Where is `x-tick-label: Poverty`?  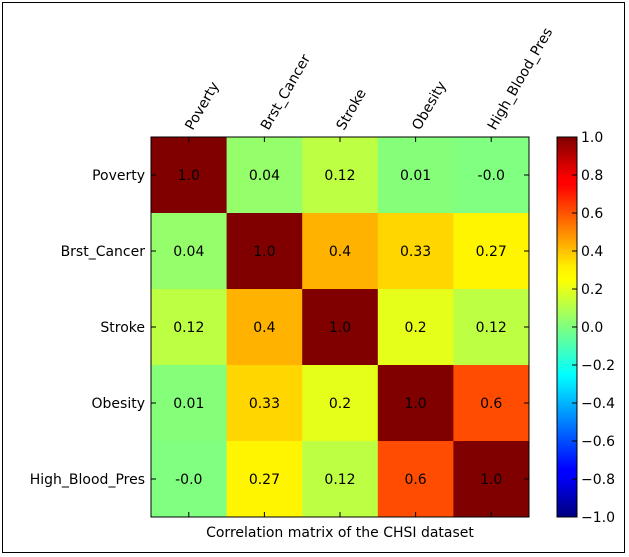
x-tick-label: Poverty is located at coordinates (202, 106).